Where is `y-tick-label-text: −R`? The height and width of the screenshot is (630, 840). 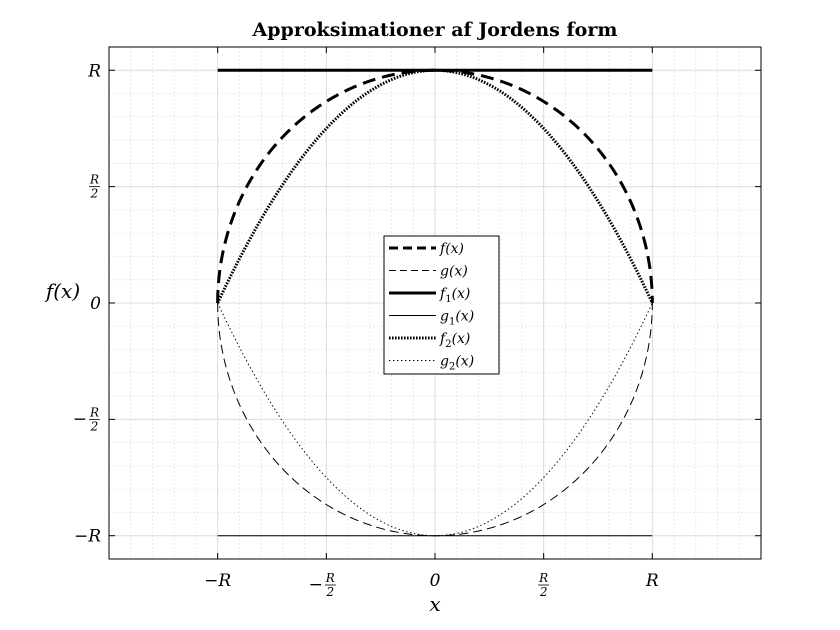 y-tick-label-text: −R is located at coordinates (87, 537).